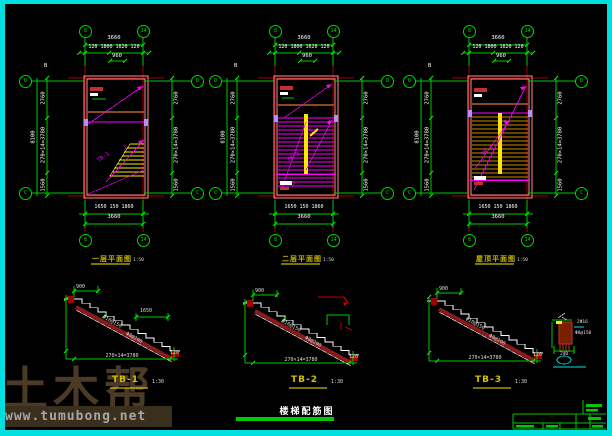  Describe the element at coordinates (488, 380) in the screenshot. I see `section-label: TB-3` at that location.